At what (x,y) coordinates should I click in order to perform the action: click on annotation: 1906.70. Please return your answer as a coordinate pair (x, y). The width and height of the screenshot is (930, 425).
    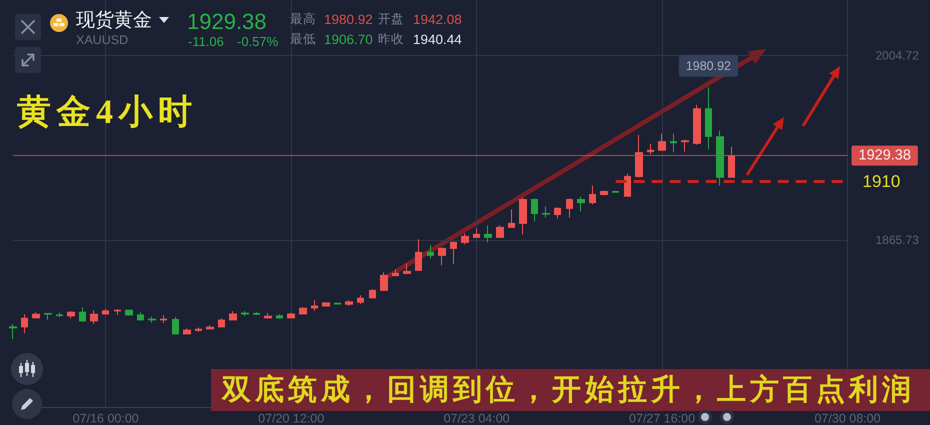
    Looking at the image, I should click on (348, 40).